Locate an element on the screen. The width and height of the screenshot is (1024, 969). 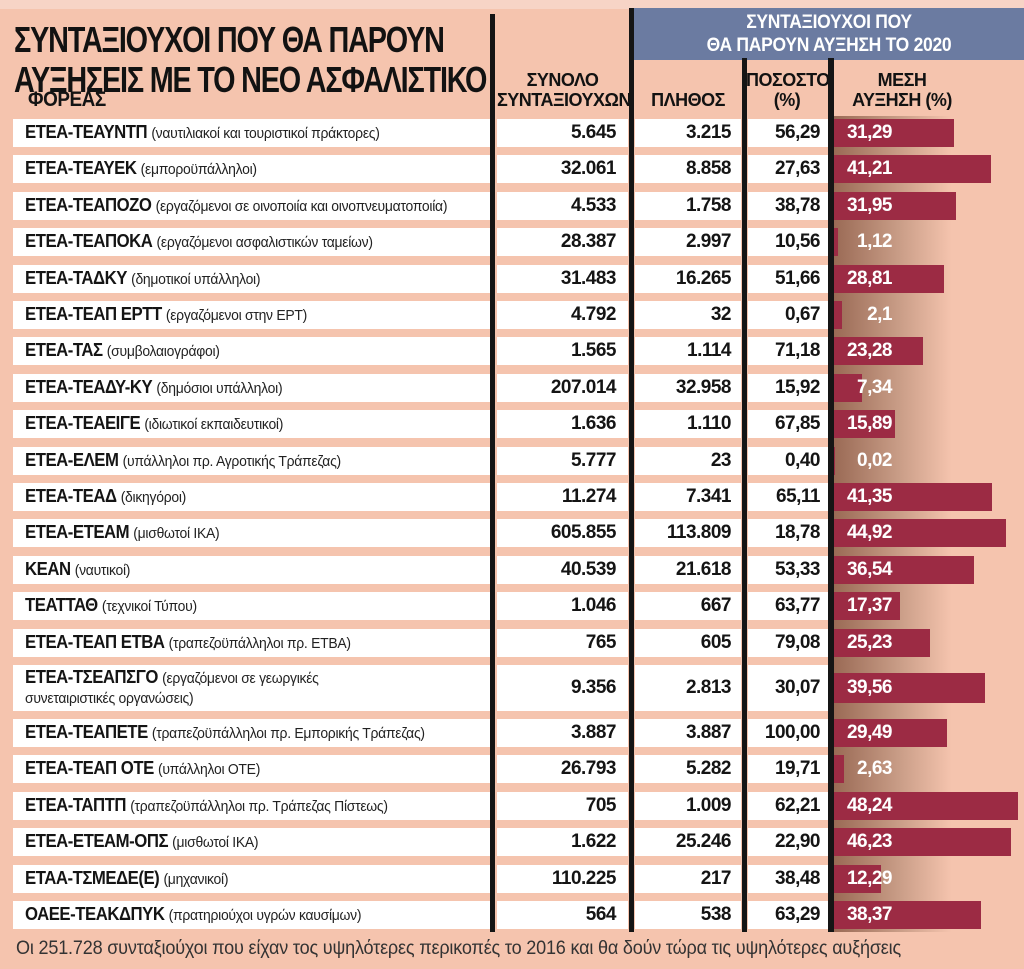
increase-bar-label: 2,1 is located at coordinates (879, 314).